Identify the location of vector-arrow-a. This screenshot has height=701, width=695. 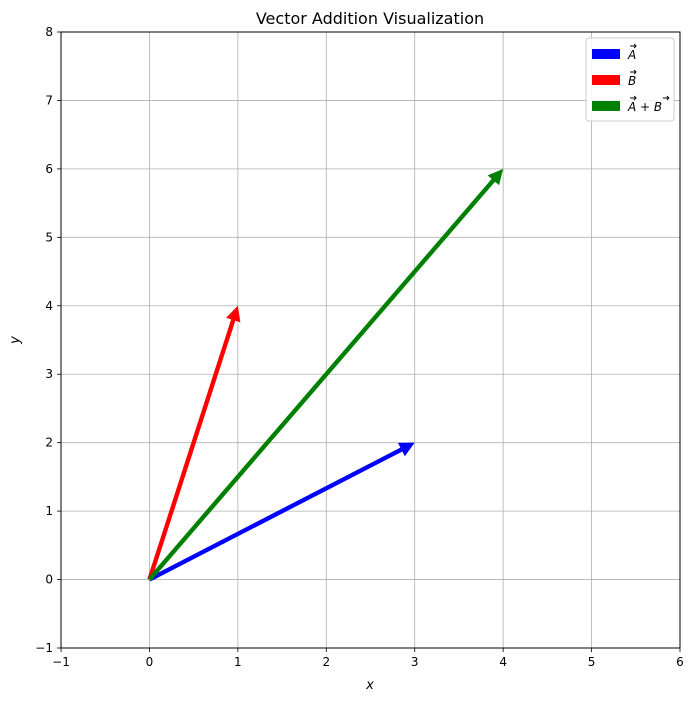
(281, 512).